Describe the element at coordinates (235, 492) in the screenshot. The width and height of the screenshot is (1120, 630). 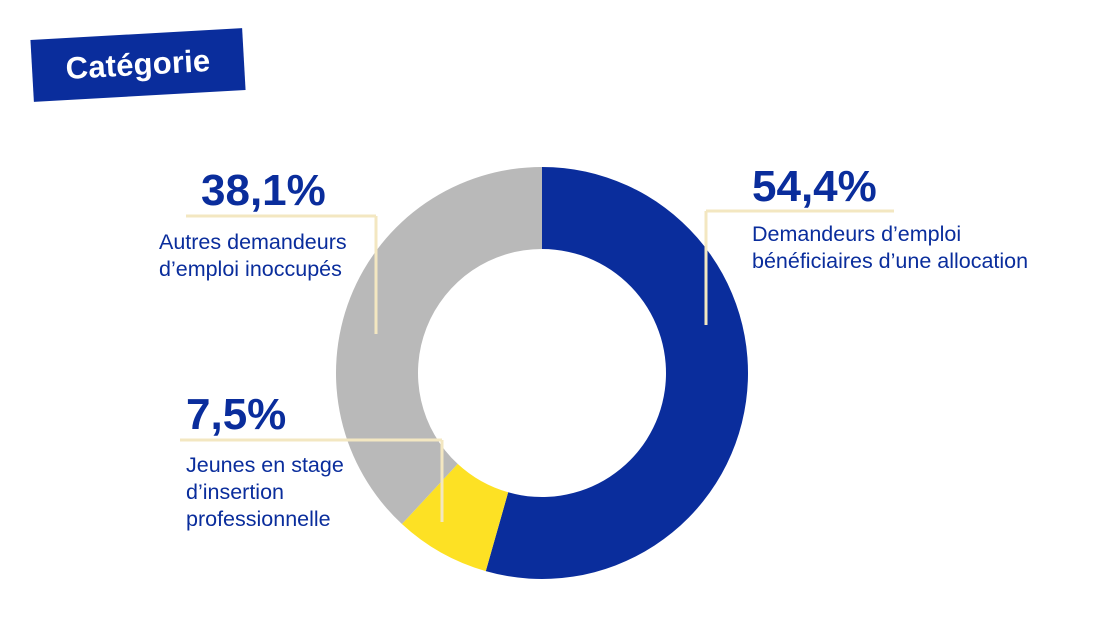
I see `category-label-jeunes-en-stage-d-insertion-professionnelle-line-2: d’insertion` at that location.